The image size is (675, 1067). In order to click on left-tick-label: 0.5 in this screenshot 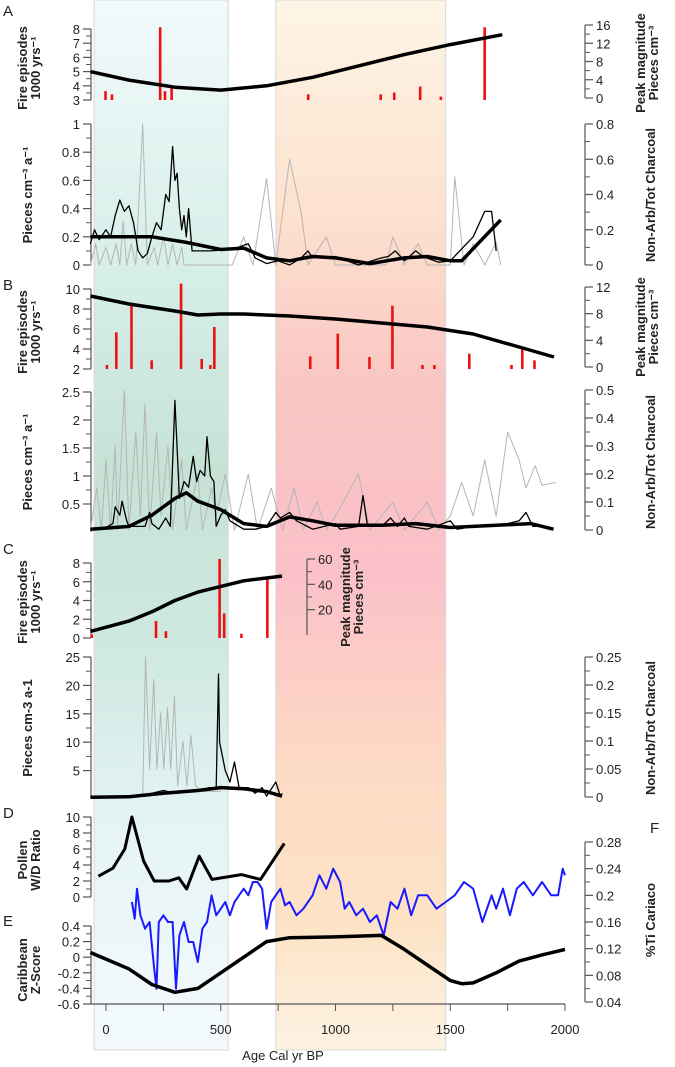, I will do `click(71, 504)`.